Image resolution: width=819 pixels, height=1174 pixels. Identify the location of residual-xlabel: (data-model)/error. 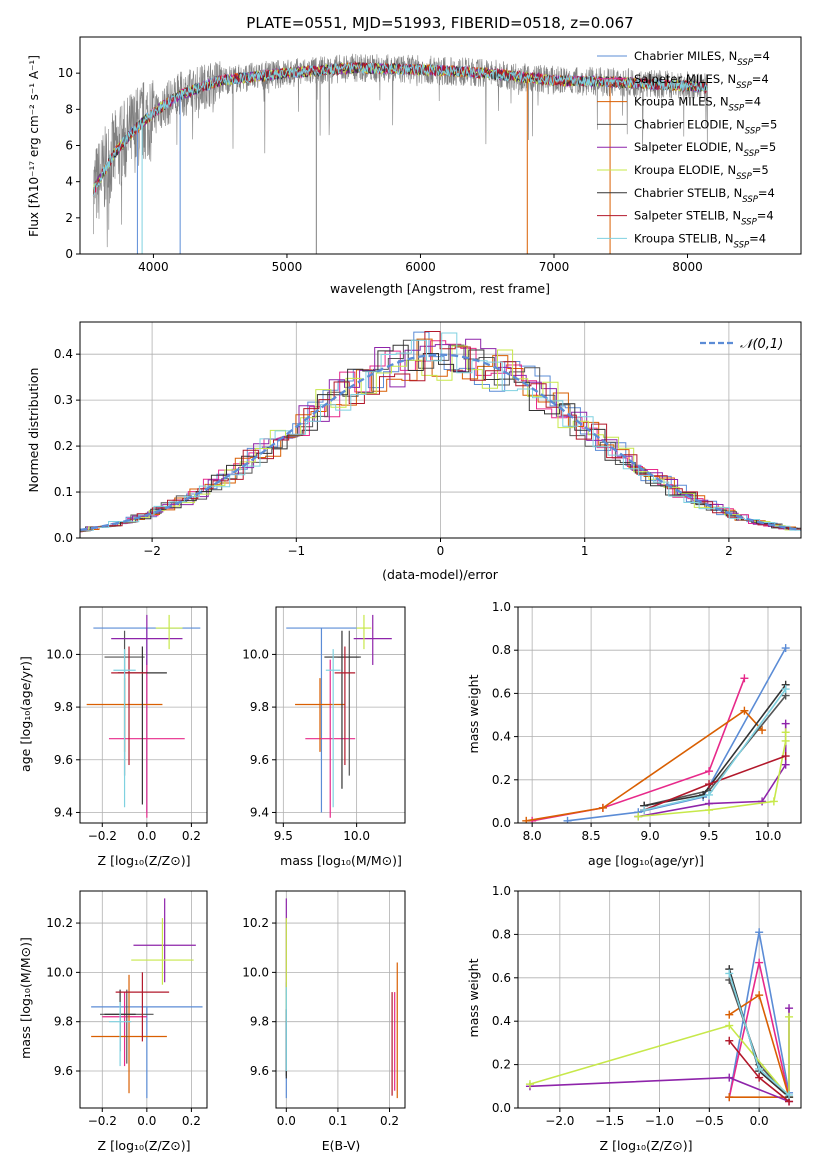
(440, 574).